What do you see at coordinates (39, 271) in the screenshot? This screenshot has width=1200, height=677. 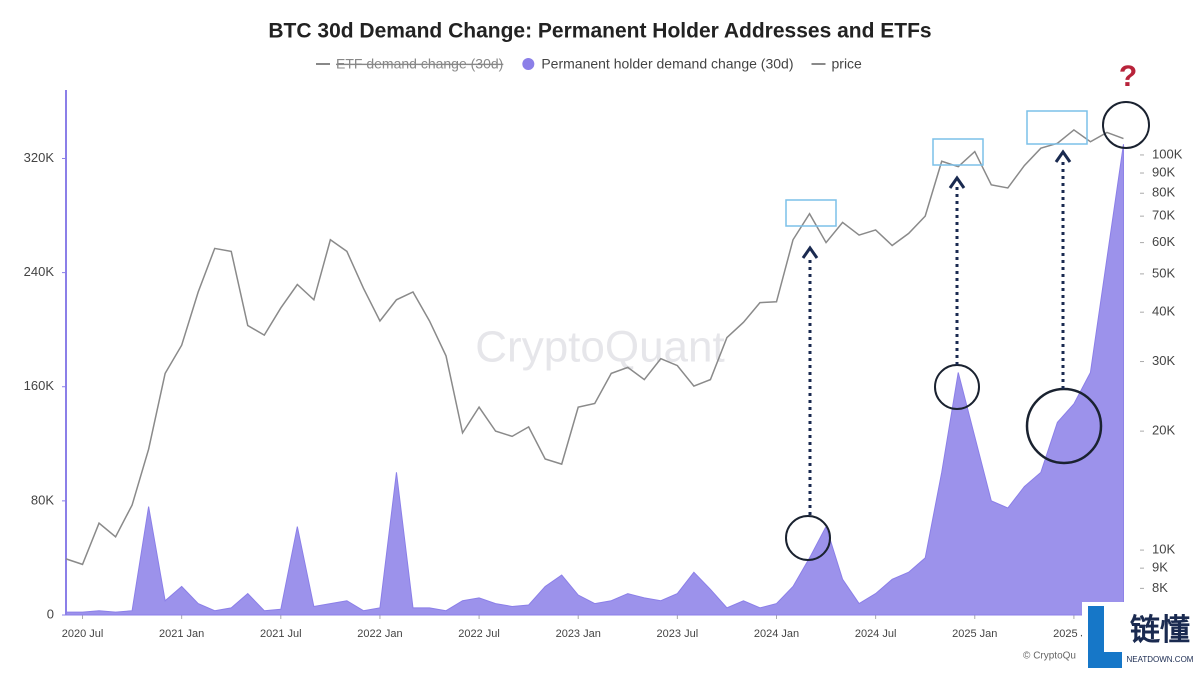 I see `y-tick-label: 240K` at bounding box center [39, 271].